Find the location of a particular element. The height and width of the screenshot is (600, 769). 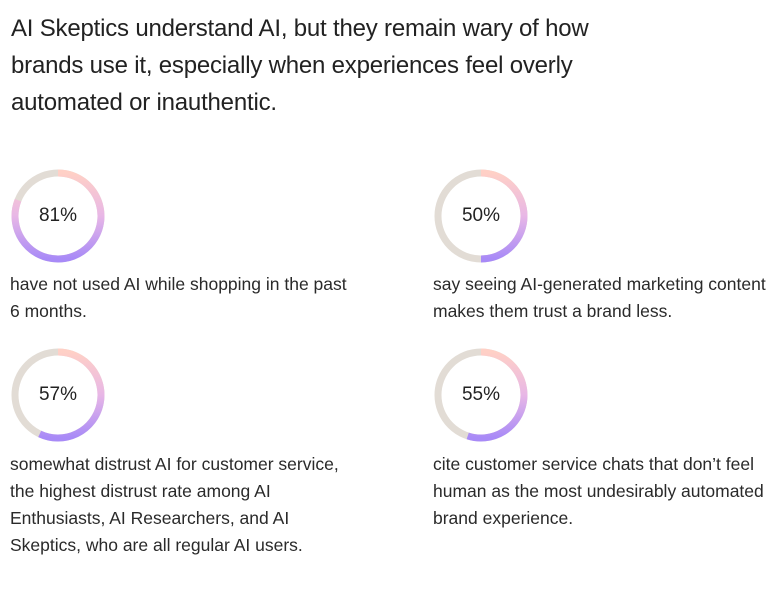

percent-value: 57% is located at coordinates (58, 394).